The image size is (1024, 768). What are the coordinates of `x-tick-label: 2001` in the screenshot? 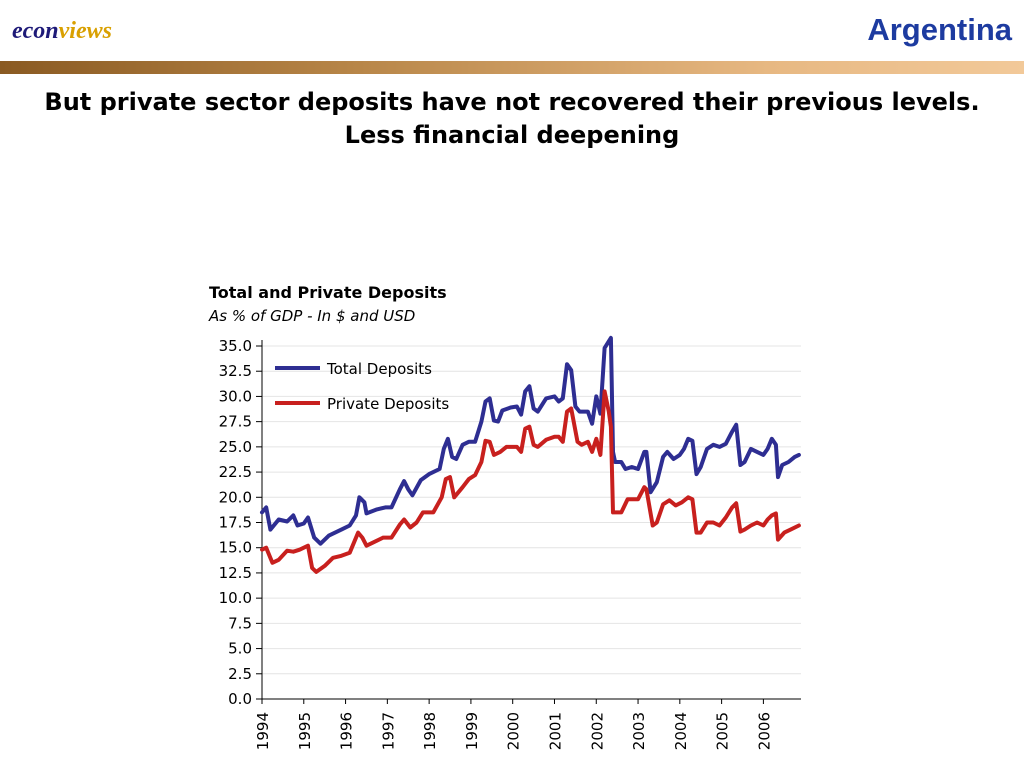 It's located at (555, 731).